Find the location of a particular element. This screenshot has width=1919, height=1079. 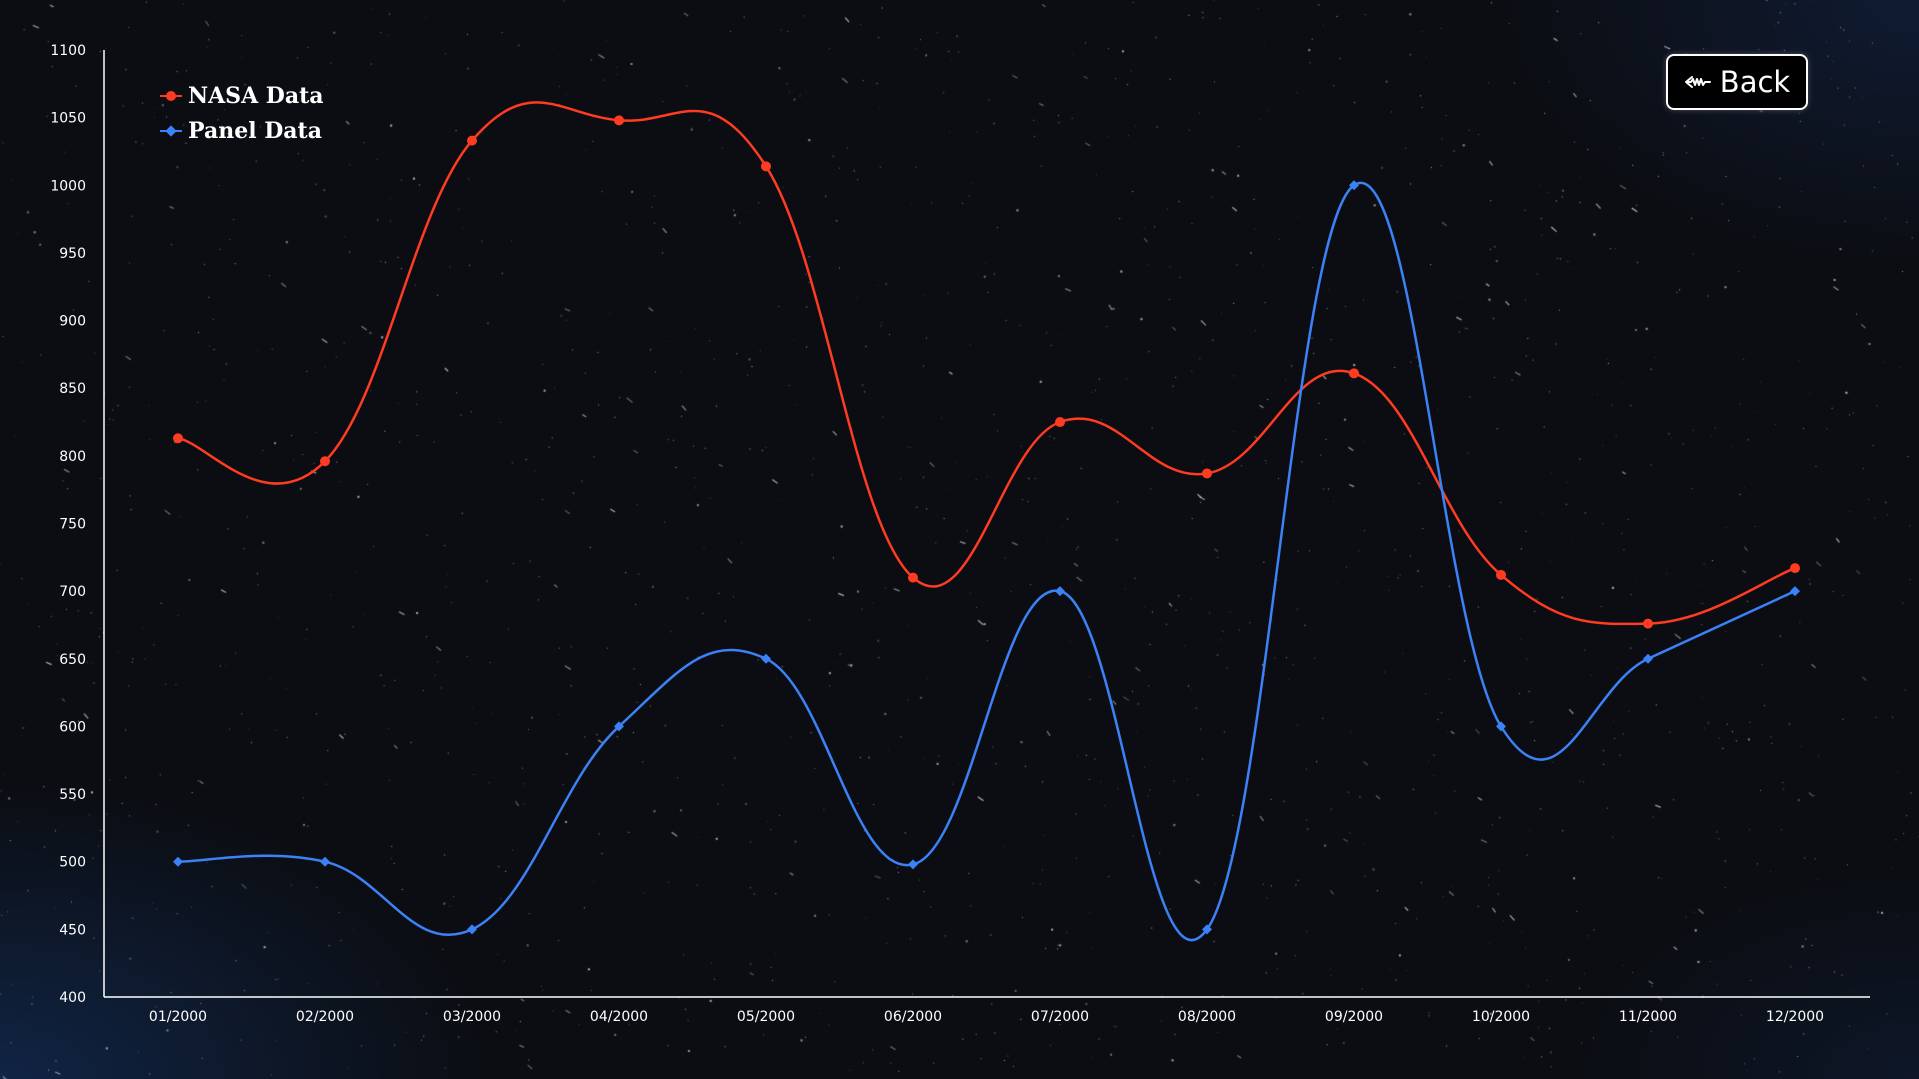

x-tick-label: 12/2000 is located at coordinates (1795, 1017).